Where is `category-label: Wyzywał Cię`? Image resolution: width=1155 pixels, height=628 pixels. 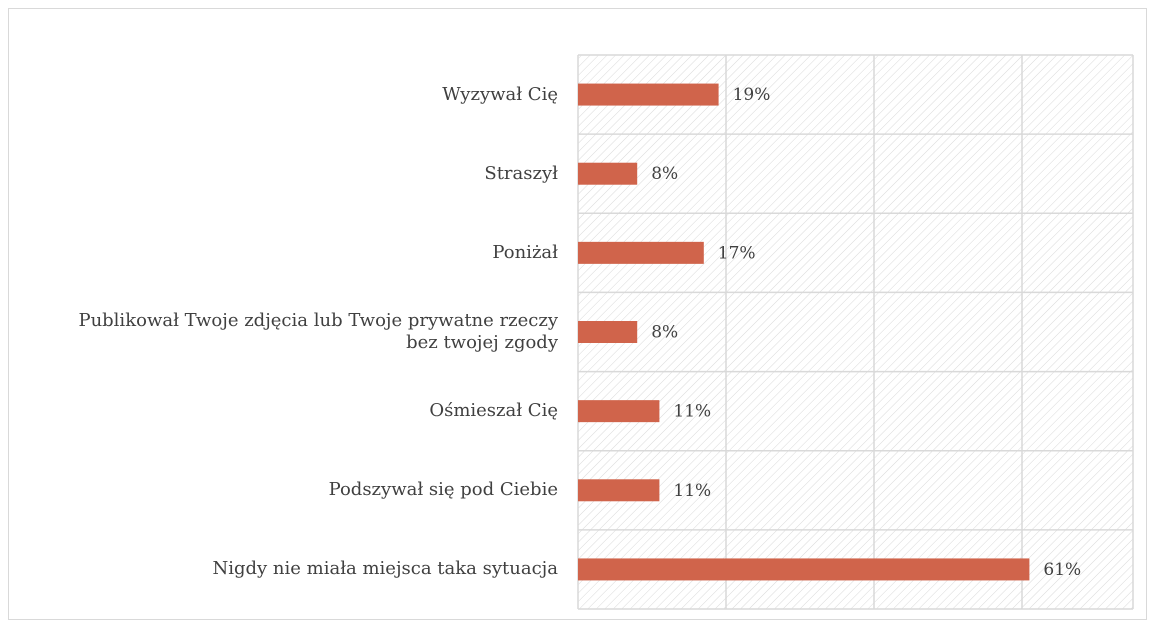 category-label: Wyzywał Cię is located at coordinates (309, 94).